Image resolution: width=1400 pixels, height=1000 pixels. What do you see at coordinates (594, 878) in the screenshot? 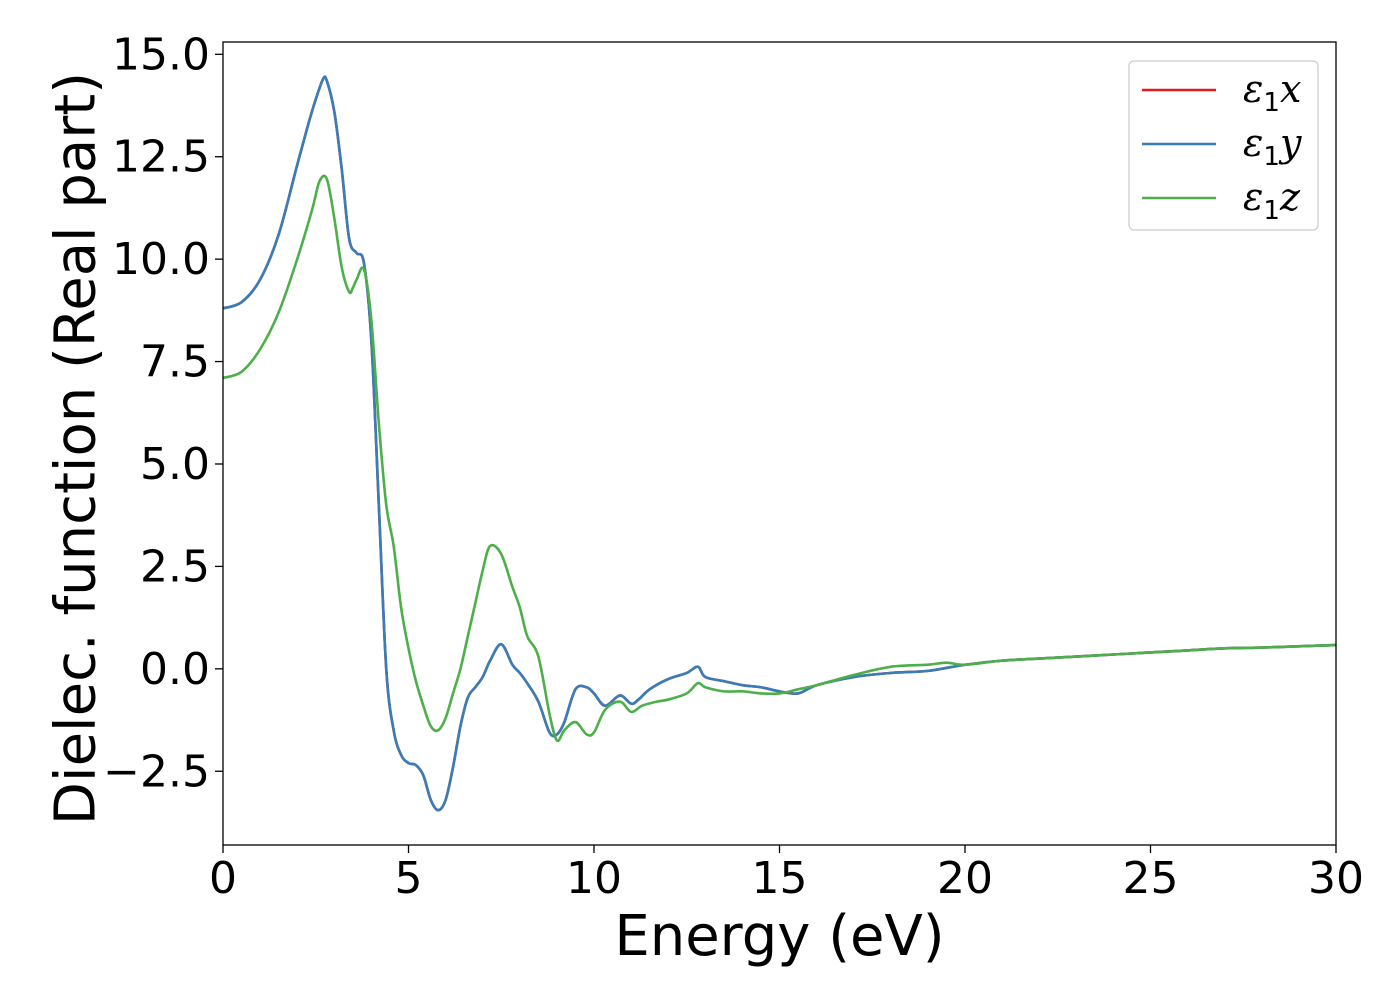
I see `x-tick-label: 10` at bounding box center [594, 878].